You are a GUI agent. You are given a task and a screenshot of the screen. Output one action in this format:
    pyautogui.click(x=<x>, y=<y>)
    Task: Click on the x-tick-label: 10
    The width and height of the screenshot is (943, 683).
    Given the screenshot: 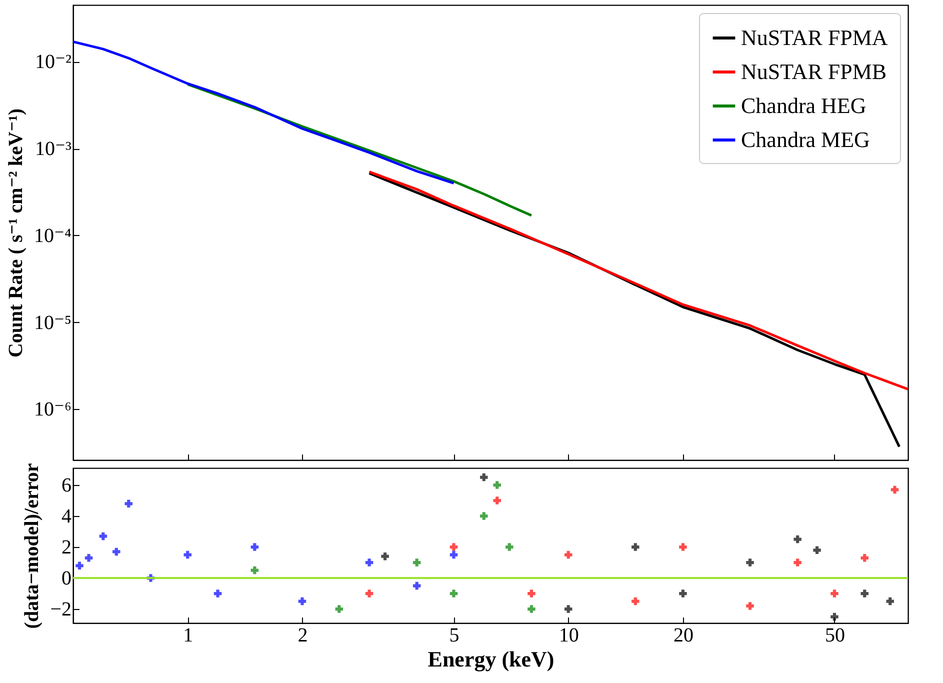 What is the action you would take?
    pyautogui.click(x=568, y=635)
    